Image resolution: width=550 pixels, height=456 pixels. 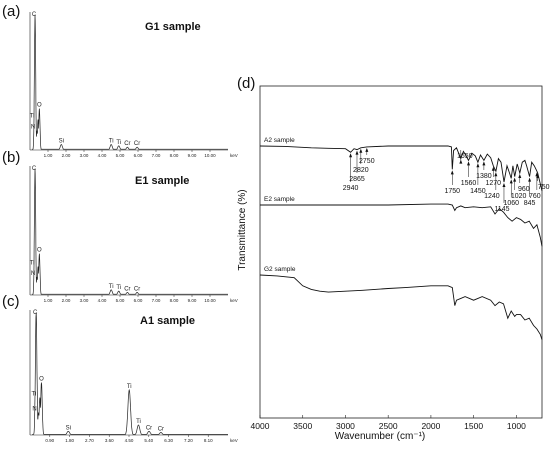 What do you see at coordinates (173, 27) in the screenshot?
I see `panel-a-title: G1 sample` at bounding box center [173, 27].